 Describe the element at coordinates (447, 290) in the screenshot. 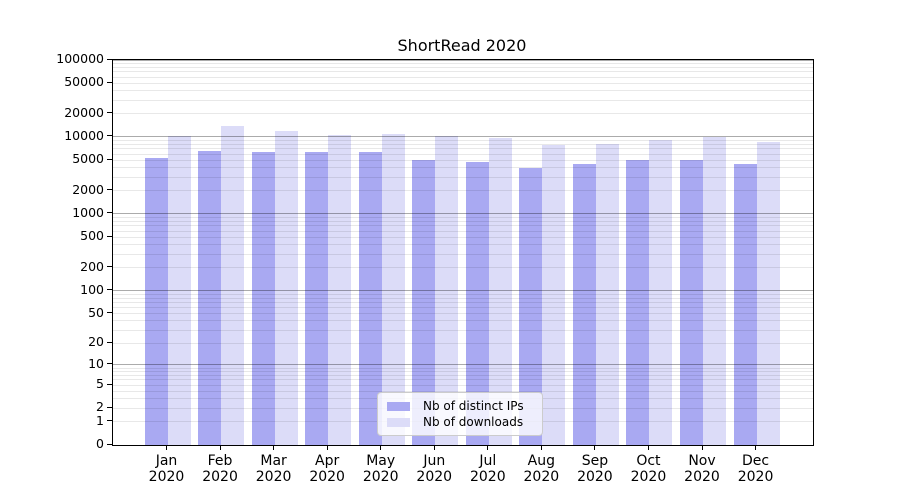

I see `bar-downloads-jun` at that location.